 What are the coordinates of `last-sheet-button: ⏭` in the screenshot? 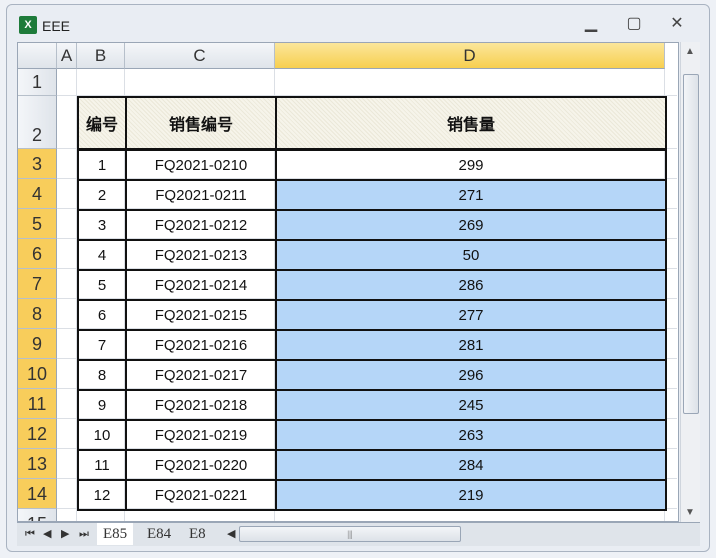 It's located at (84, 534).